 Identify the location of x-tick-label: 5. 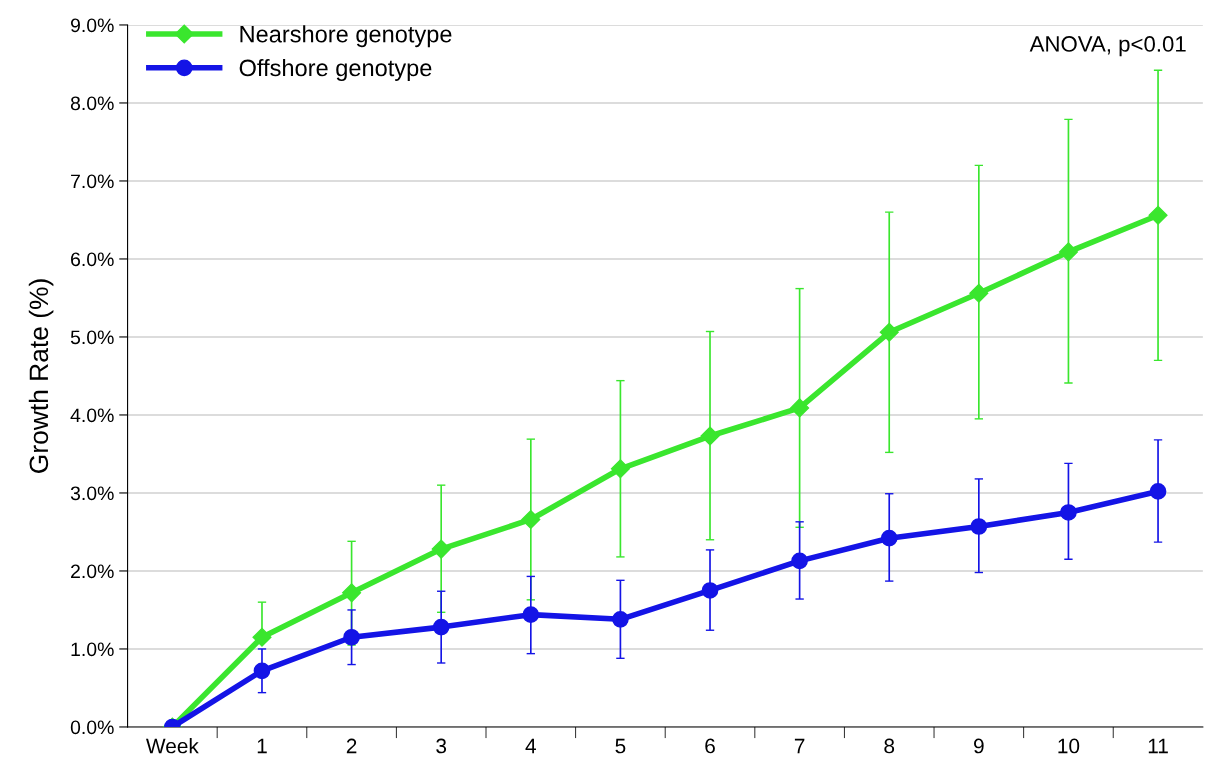
(620, 746).